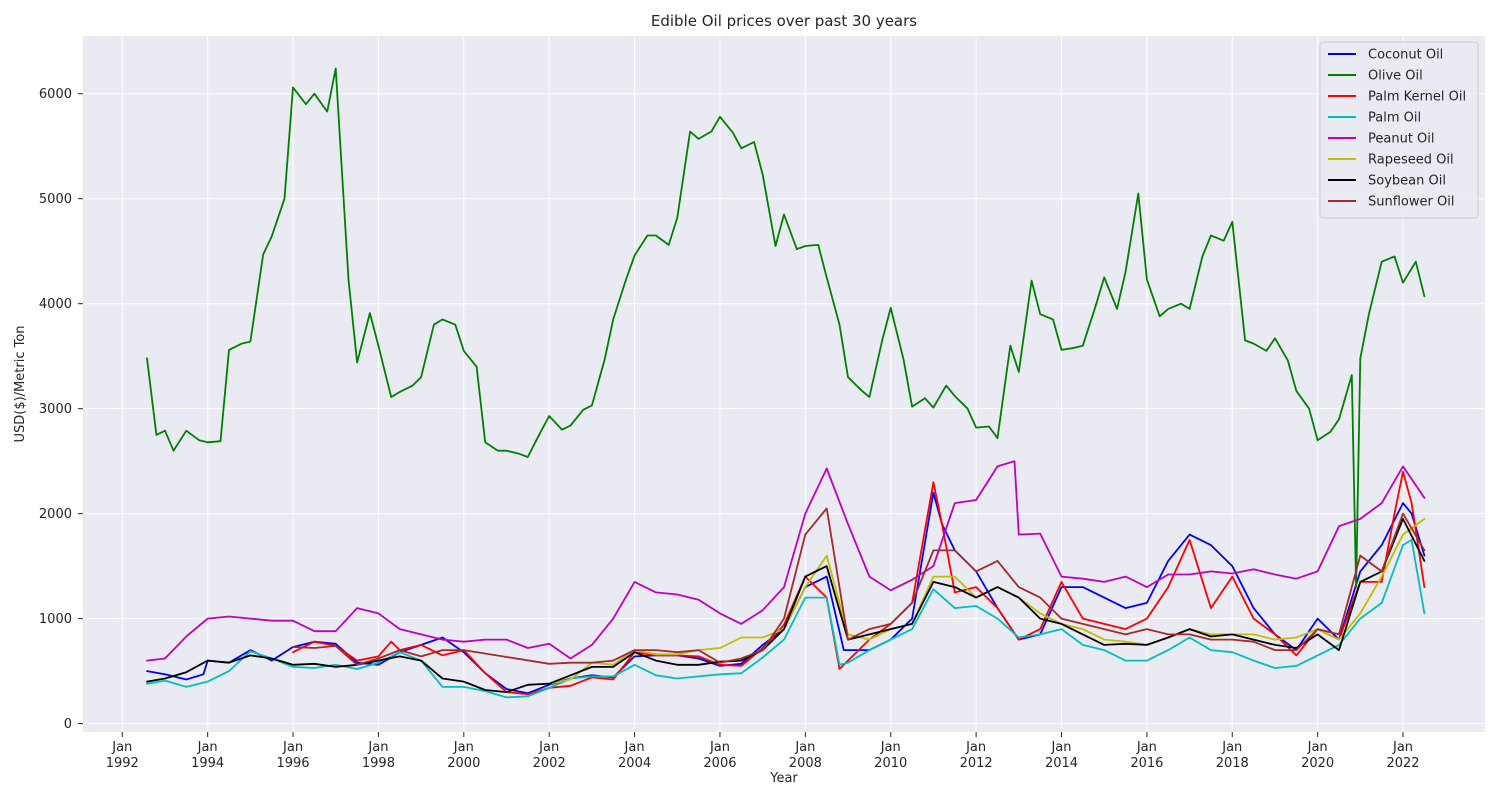  Describe the element at coordinates (1402, 763) in the screenshot. I see `x-tick-label: 2022` at that location.